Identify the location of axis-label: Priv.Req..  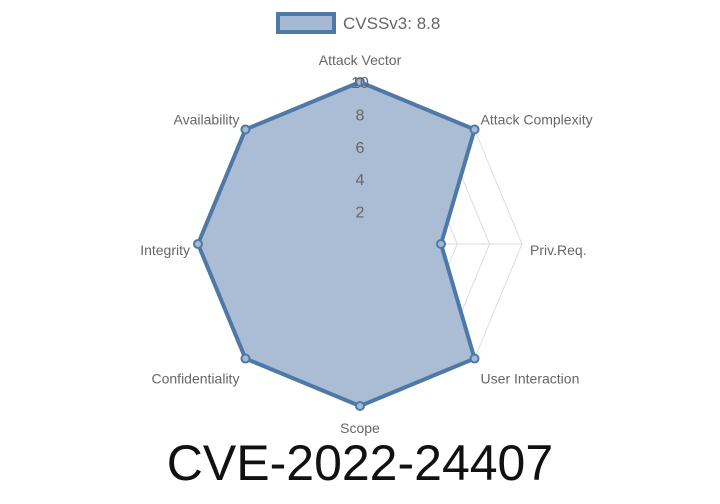
(558, 250).